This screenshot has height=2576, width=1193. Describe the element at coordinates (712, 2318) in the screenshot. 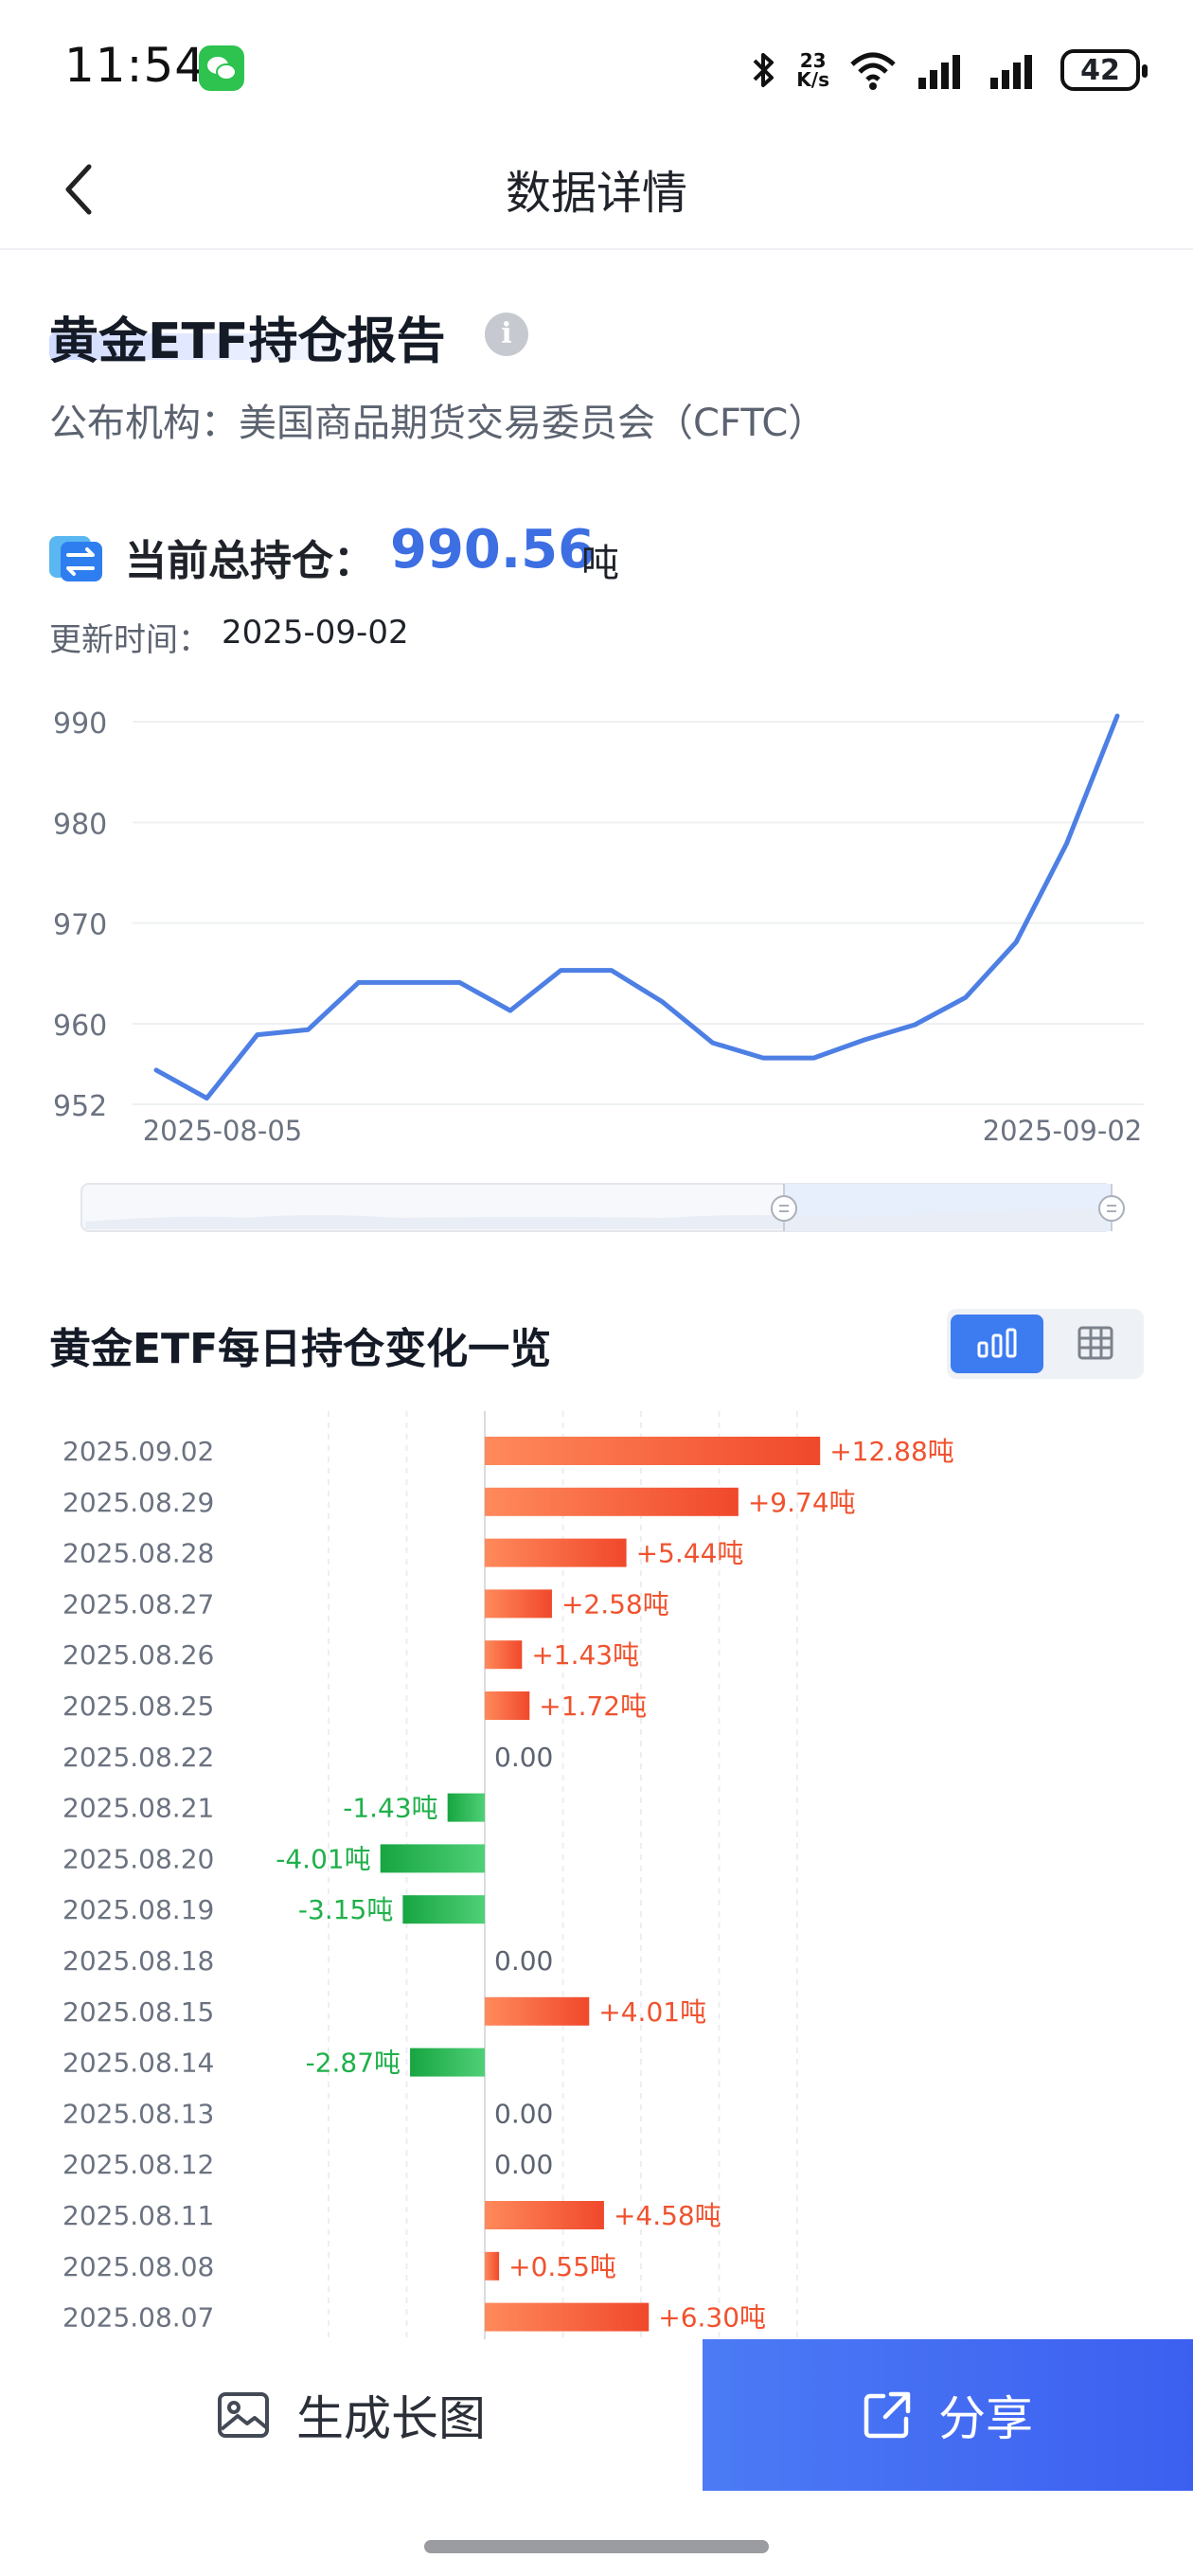

I see `bar-value-label: +6.30吨` at that location.